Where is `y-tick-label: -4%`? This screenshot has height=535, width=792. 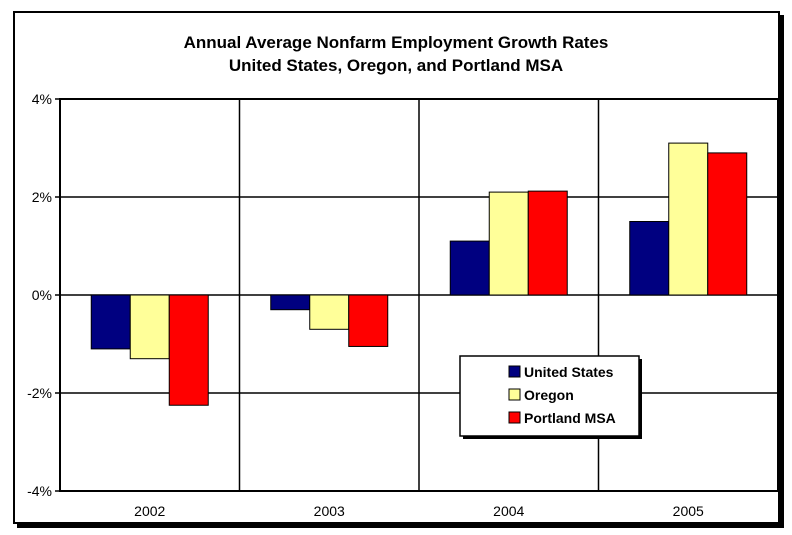
y-tick-label: -4% is located at coordinates (39, 491).